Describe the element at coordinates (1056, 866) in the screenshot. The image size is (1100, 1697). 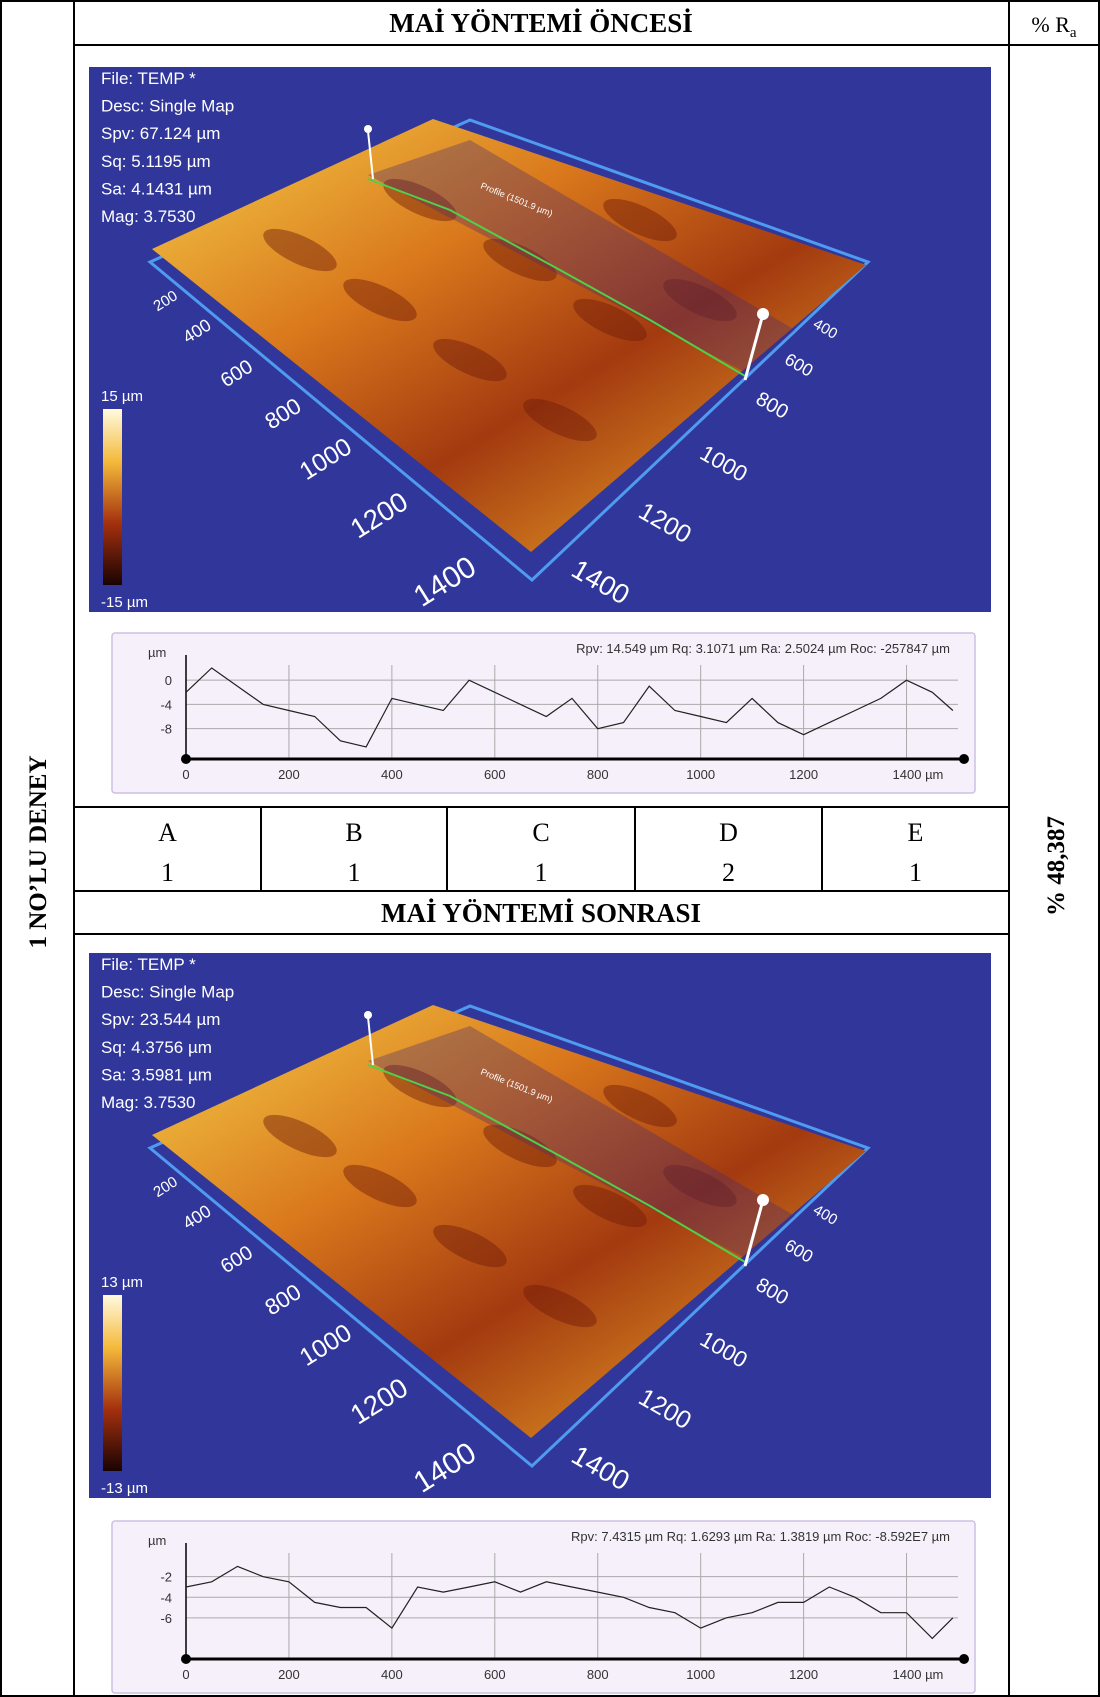
I see `ra-value: % 48,387` at that location.